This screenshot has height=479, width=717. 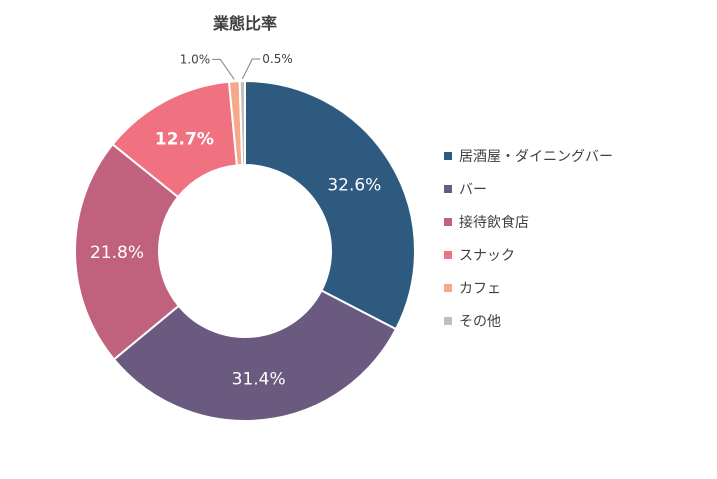 I want to click on slice-label-3: 21.8%, so click(x=117, y=253).